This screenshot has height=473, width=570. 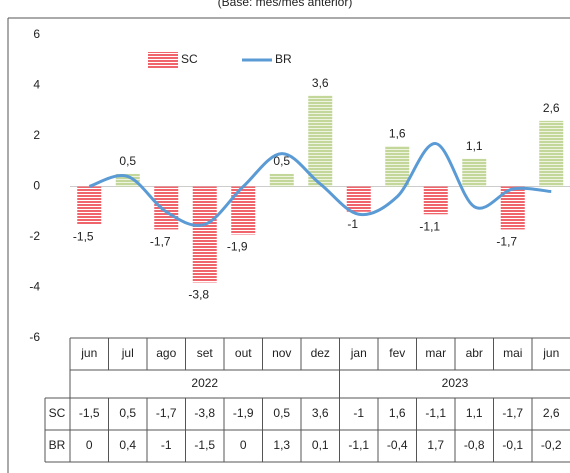 I want to click on table-value: 1,3, so click(x=281, y=445).